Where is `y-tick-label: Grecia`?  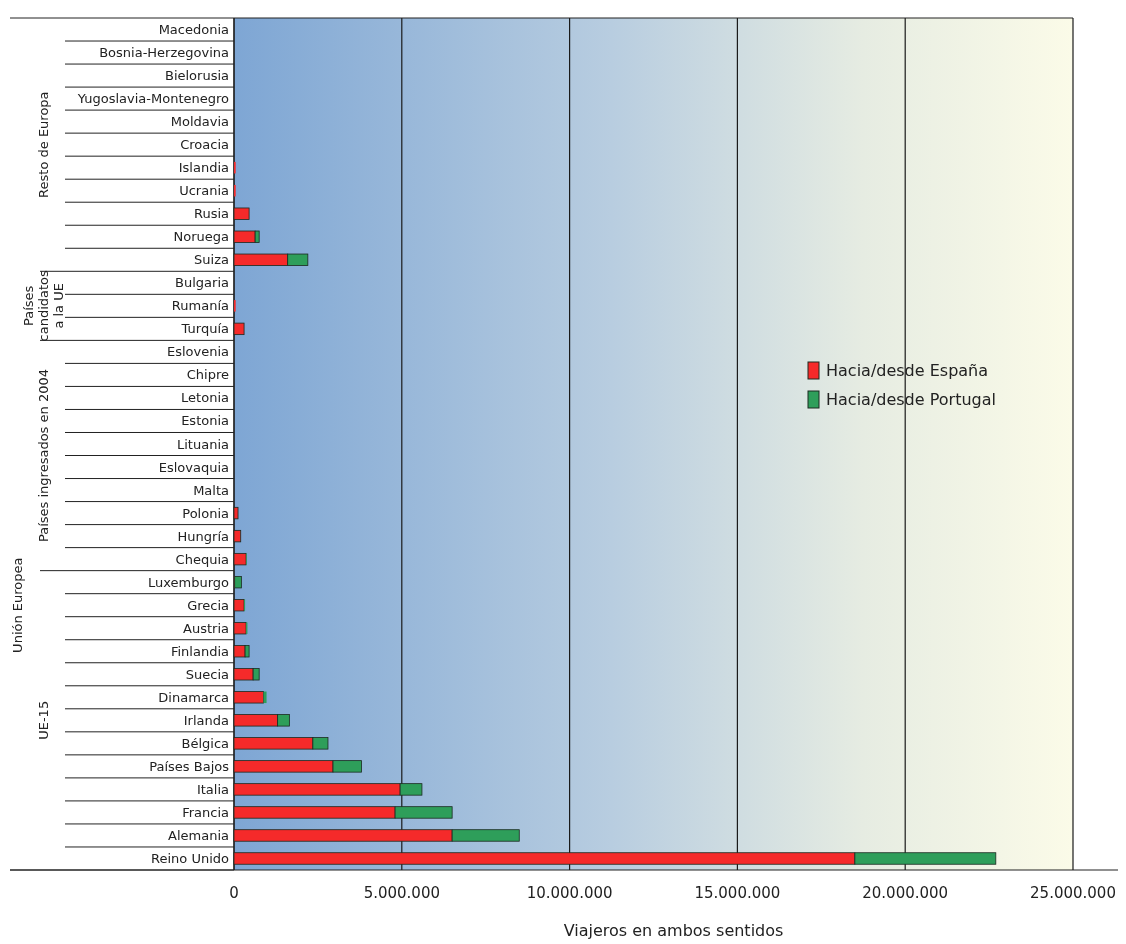 y-tick-label: Grecia is located at coordinates (208, 605).